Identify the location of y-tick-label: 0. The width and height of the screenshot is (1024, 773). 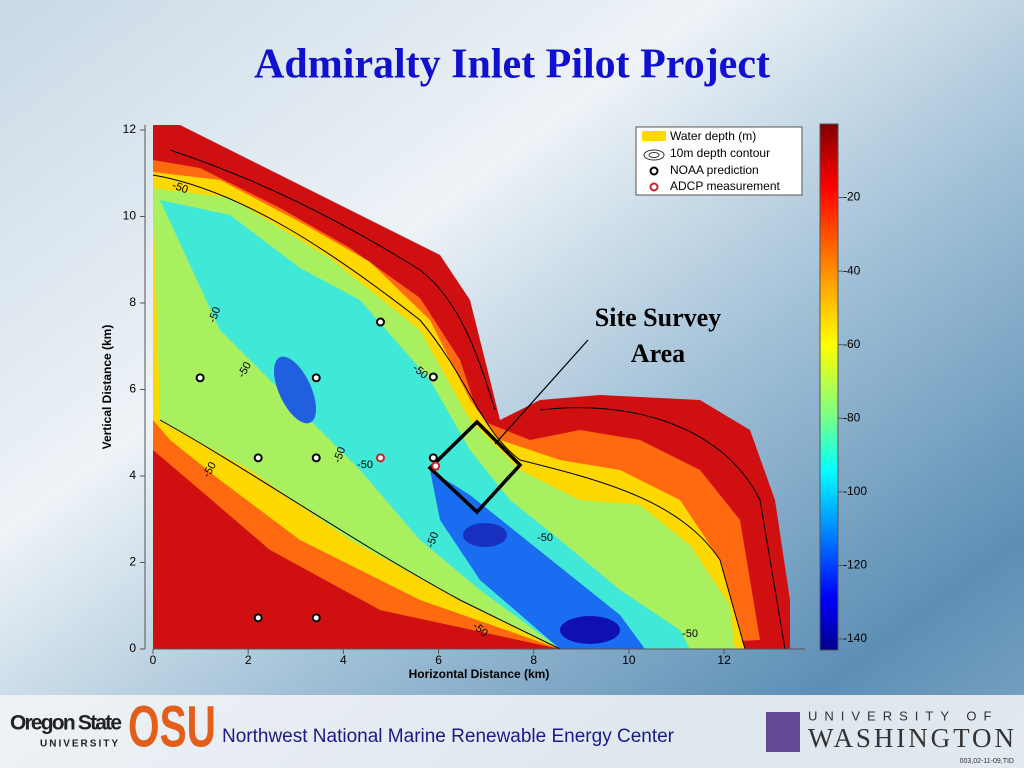
(132, 648).